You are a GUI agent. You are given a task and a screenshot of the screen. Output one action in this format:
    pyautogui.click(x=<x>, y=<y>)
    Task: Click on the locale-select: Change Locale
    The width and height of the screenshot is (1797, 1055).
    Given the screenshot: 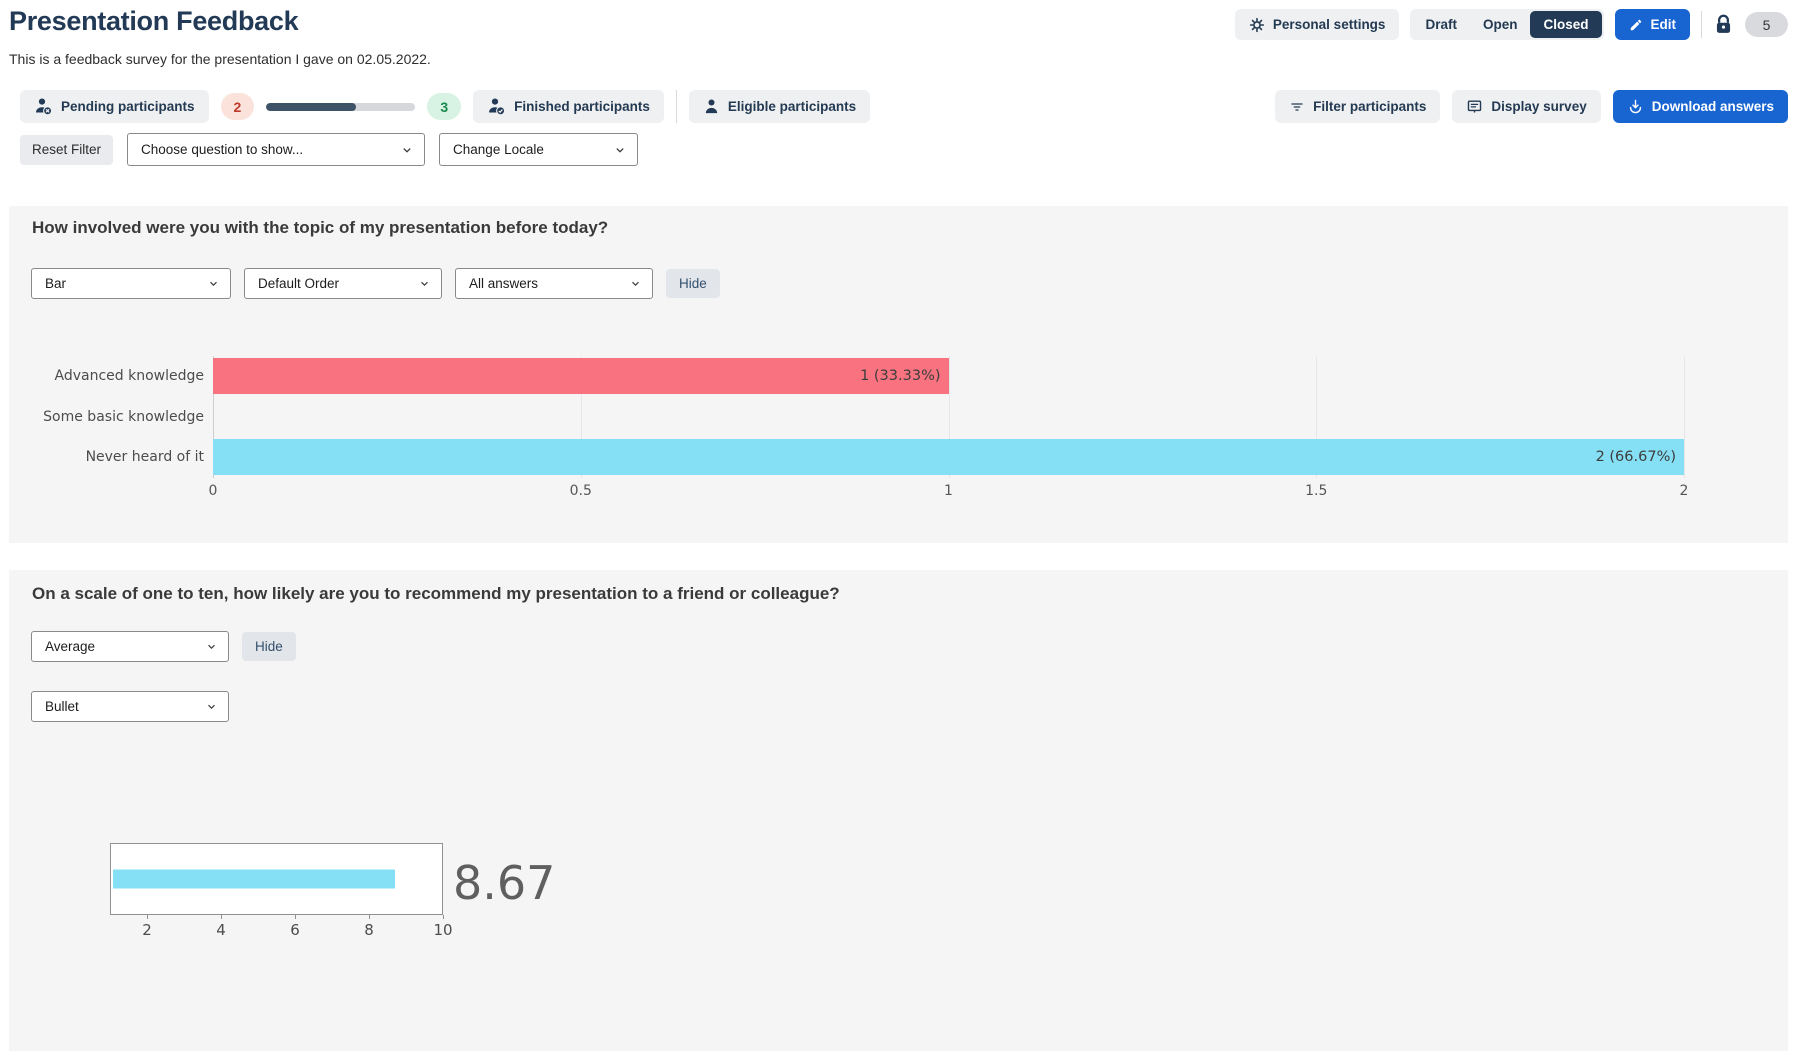 What is the action you would take?
    pyautogui.click(x=539, y=149)
    